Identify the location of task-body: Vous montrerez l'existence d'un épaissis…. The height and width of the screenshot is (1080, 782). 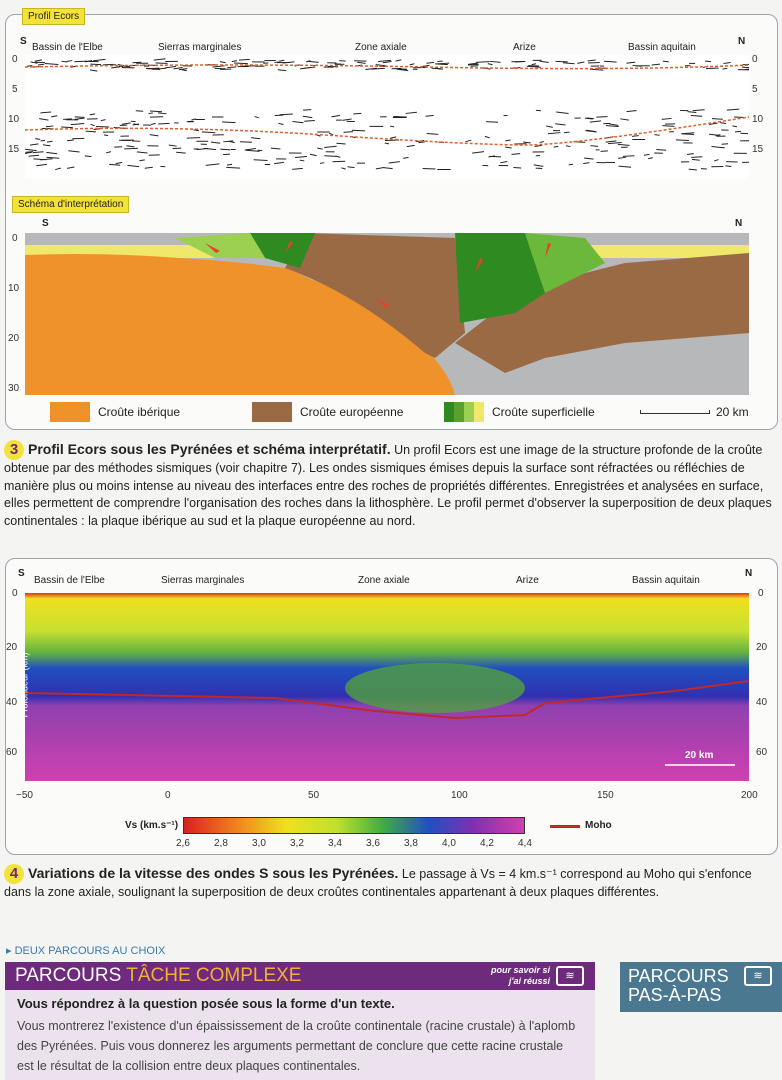
(296, 1046).